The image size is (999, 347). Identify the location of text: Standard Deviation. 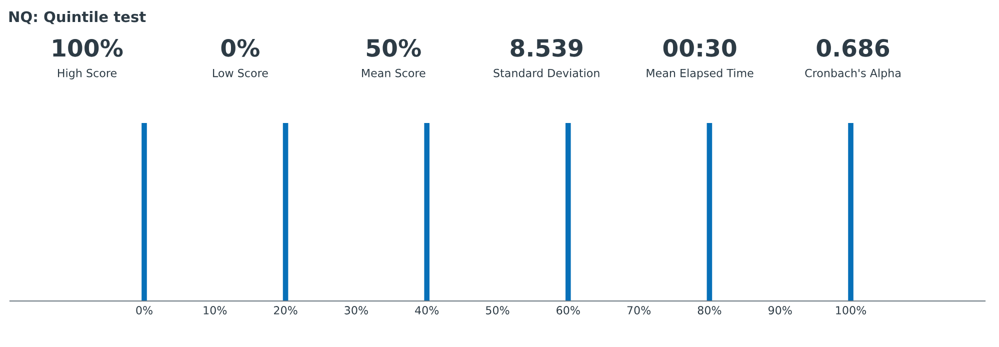
(547, 73).